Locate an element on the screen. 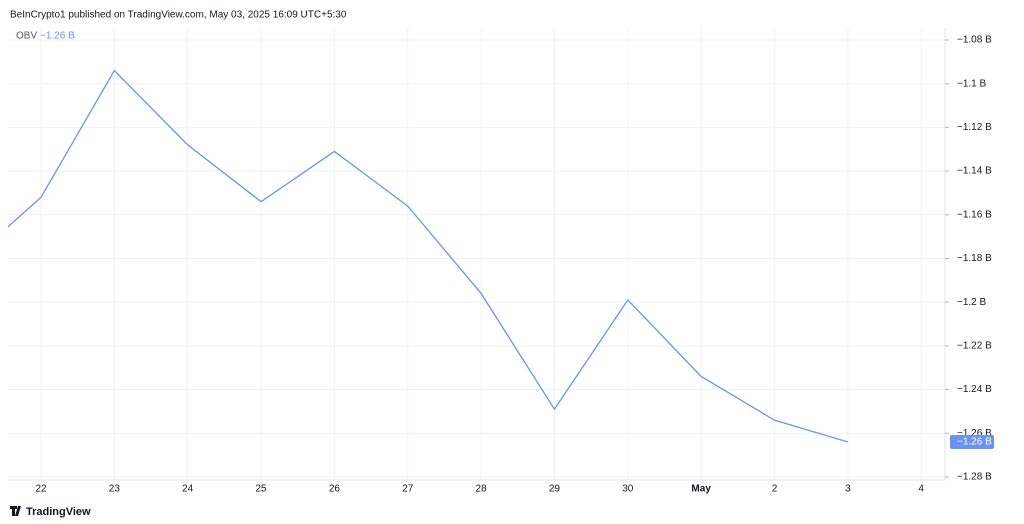 Image resolution: width=1024 pixels, height=524 pixels. x-tick-label: 28 is located at coordinates (482, 489).